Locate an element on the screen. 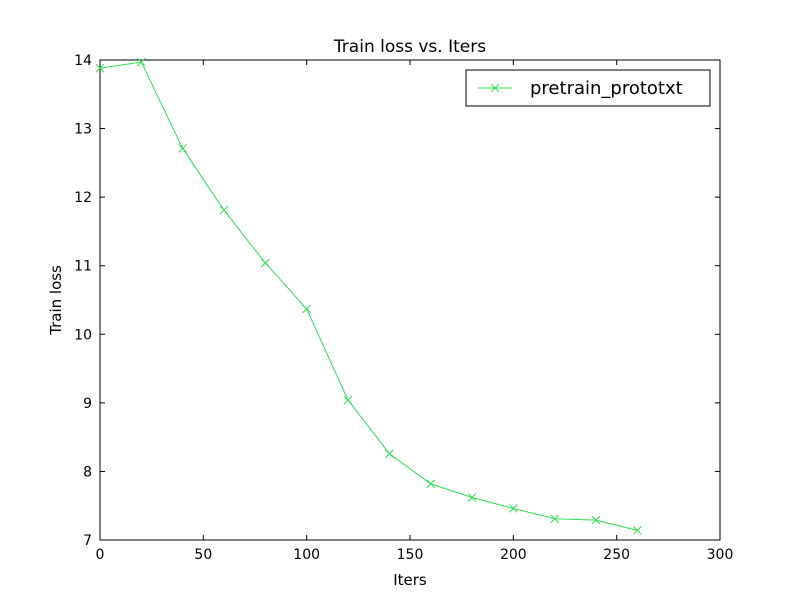  y-tick-label: 9 is located at coordinates (87, 404).